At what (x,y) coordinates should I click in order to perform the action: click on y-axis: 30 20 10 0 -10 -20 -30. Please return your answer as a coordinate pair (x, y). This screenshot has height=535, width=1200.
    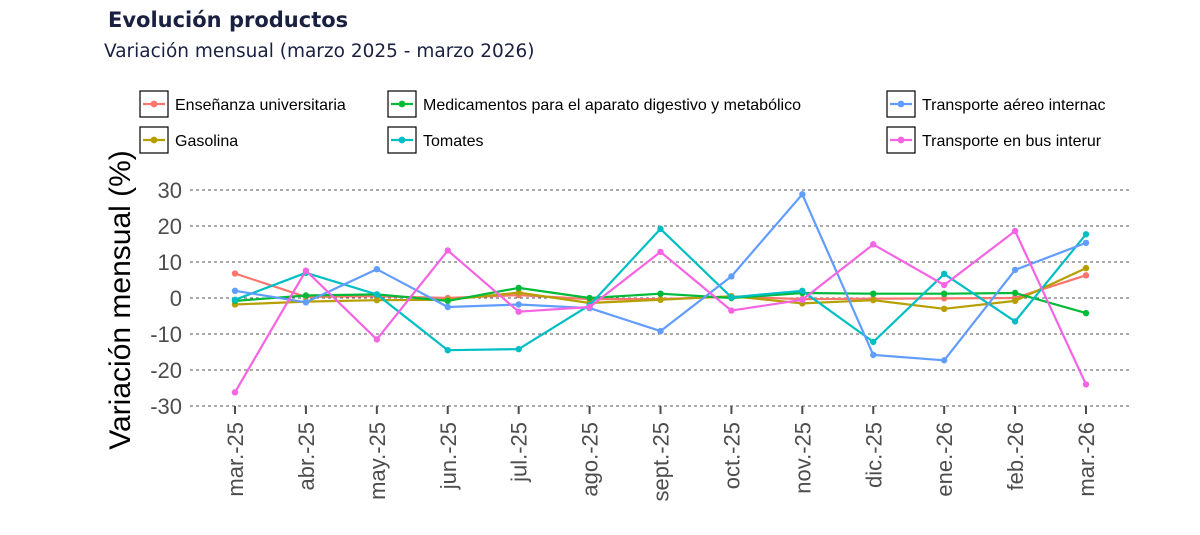
    Looking at the image, I should click on (166, 298).